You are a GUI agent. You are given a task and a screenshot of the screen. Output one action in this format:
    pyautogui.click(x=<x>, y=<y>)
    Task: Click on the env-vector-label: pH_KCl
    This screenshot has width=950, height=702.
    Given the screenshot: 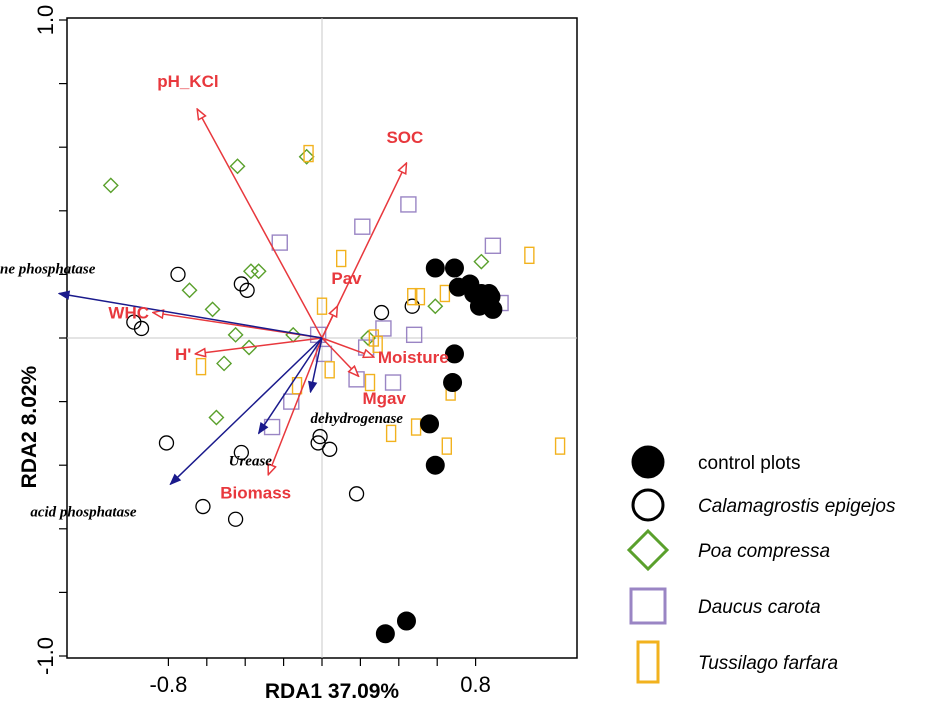 What is the action you would take?
    pyautogui.click(x=187, y=81)
    